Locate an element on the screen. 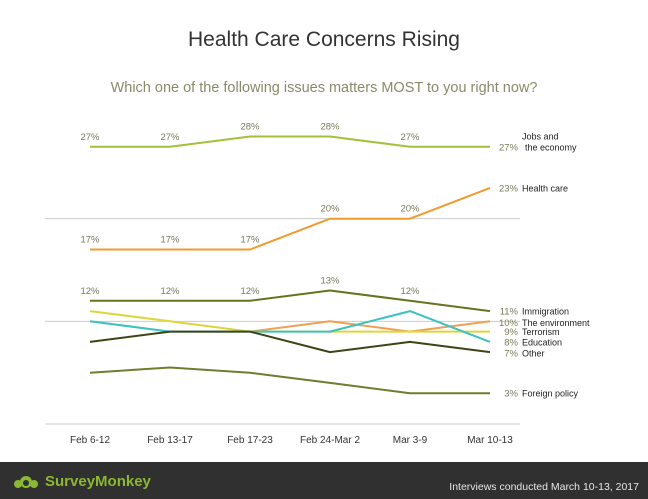 Image resolution: width=648 pixels, height=499 pixels. series-name-label: Other is located at coordinates (533, 354).